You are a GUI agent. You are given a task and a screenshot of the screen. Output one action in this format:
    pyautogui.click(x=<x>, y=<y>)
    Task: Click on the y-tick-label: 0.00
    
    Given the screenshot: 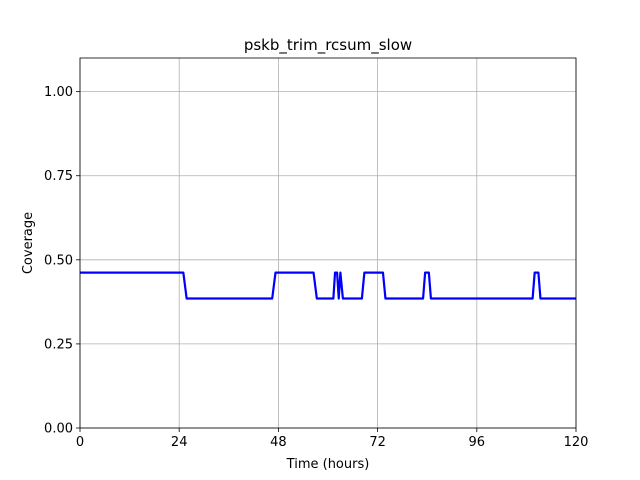 What is the action you would take?
    pyautogui.click(x=58, y=429)
    